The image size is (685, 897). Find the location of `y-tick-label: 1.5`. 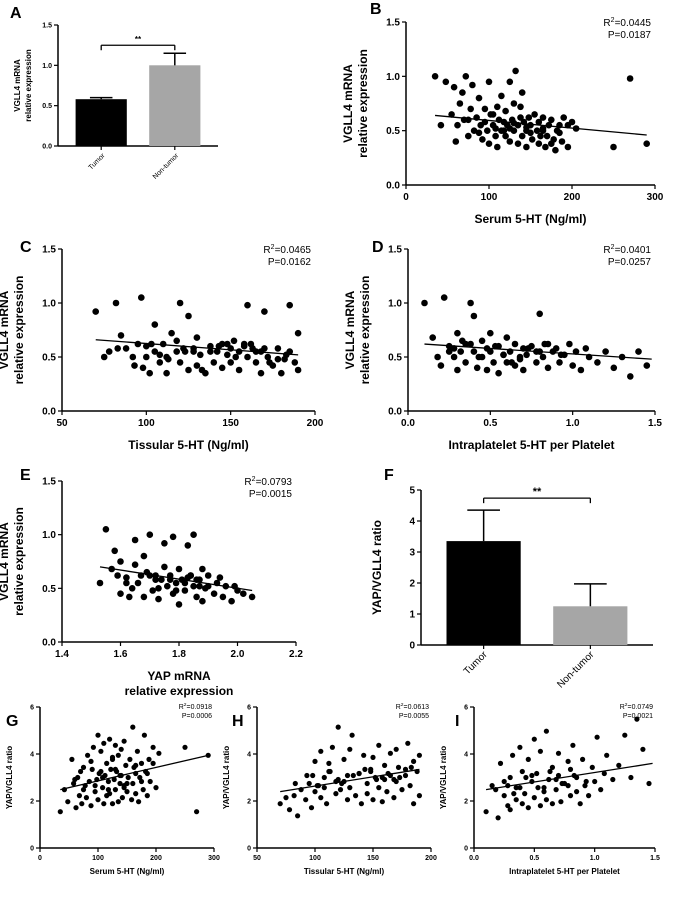

y-tick-label: 1.5 is located at coordinates (47, 25).